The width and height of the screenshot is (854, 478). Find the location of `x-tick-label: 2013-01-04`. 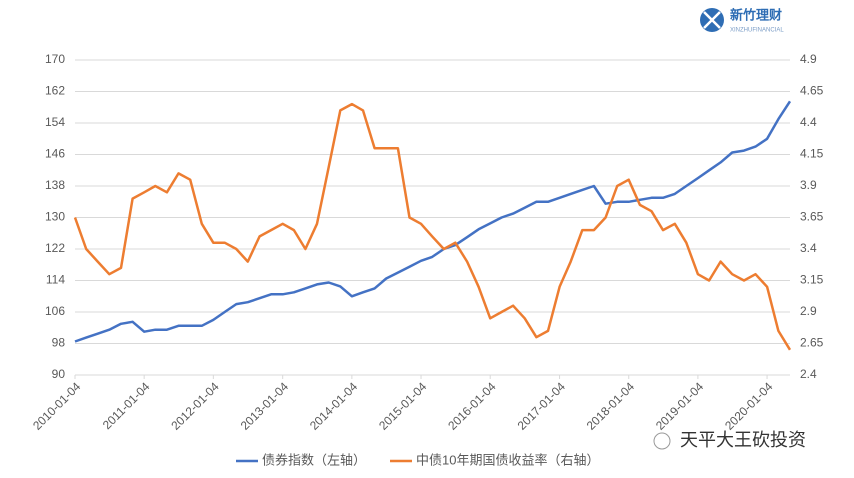

x-tick-label: 2013-01-04 is located at coordinates (265, 406).